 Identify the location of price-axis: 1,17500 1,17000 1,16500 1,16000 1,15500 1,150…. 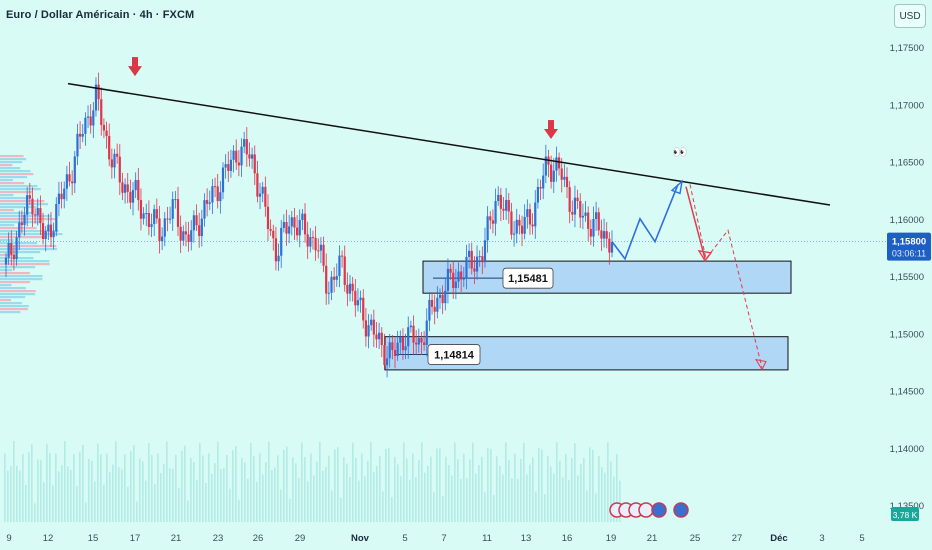
(909, 282).